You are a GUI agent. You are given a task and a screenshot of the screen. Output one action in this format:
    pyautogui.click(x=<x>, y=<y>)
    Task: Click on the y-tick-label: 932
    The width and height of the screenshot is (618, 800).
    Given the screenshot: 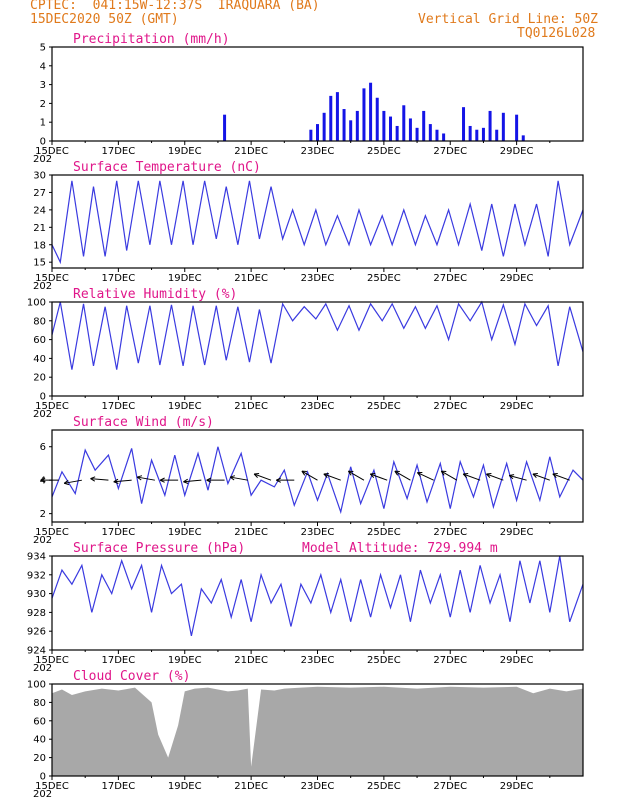 What is the action you would take?
    pyautogui.click(x=36, y=575)
    